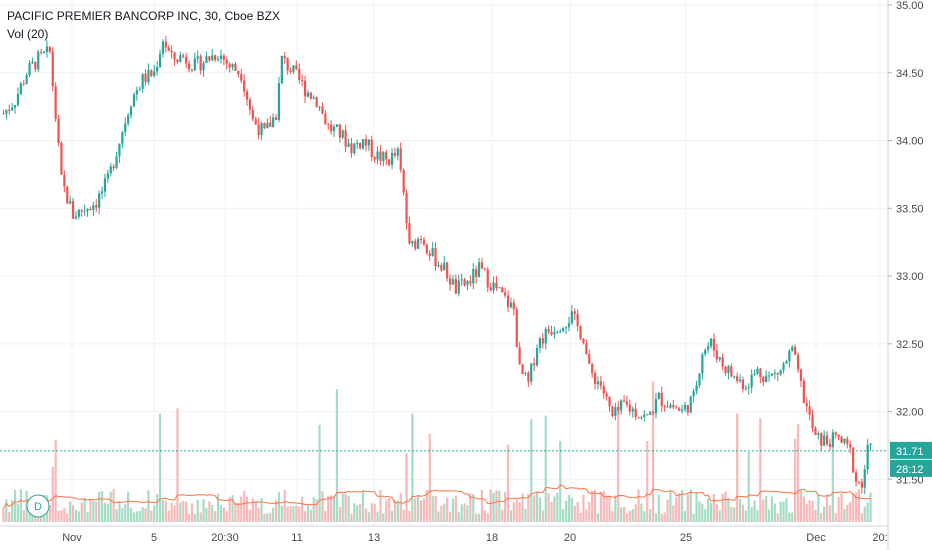  What do you see at coordinates (911, 468) in the screenshot?
I see `countdown-badge-bg` at bounding box center [911, 468].